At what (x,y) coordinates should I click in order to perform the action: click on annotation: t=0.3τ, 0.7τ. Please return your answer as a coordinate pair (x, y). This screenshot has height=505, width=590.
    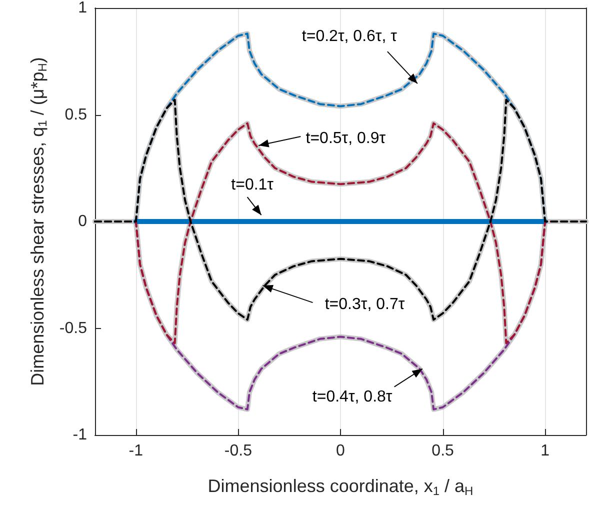
    Looking at the image, I should click on (365, 305).